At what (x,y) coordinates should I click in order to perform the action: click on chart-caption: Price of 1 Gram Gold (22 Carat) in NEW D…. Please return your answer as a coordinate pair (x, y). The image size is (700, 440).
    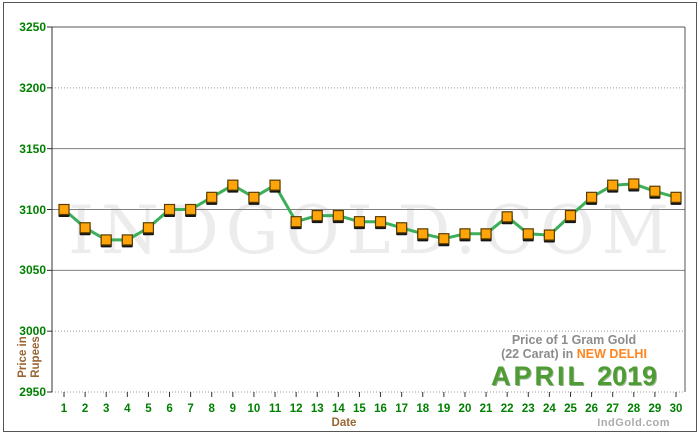
    Looking at the image, I should click on (574, 361).